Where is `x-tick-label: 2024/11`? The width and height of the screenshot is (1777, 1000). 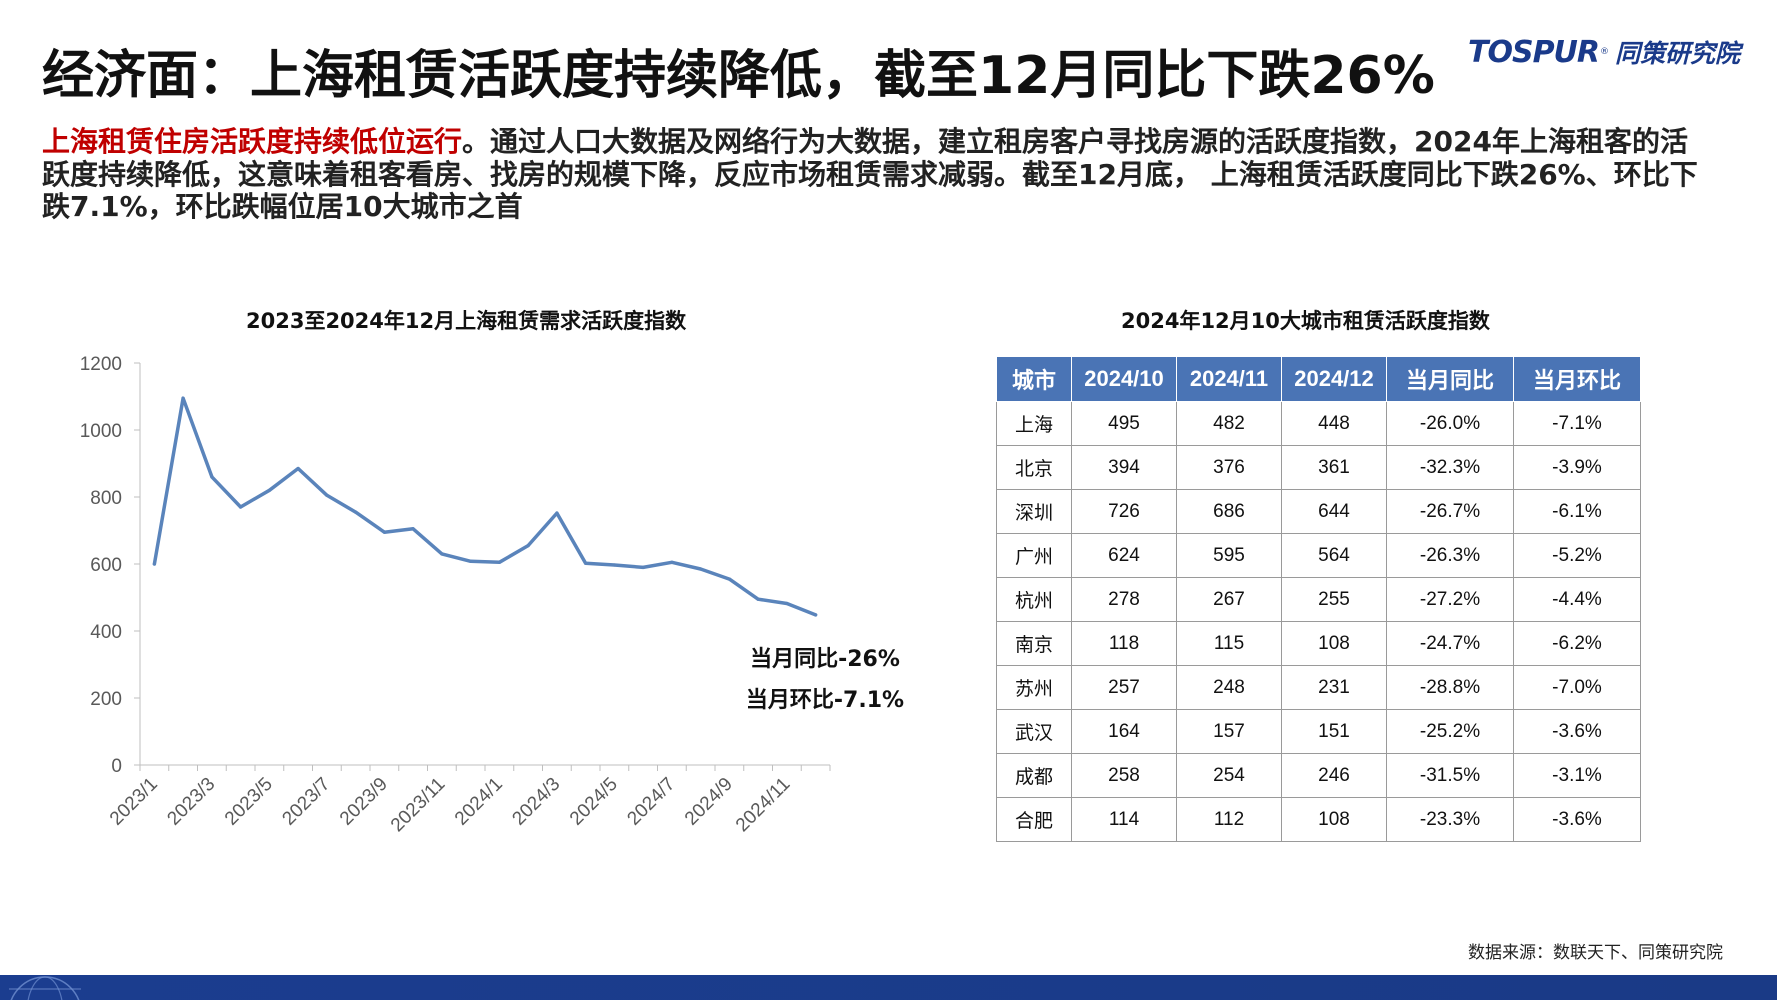 x-tick-label: 2024/11 is located at coordinates (763, 805).